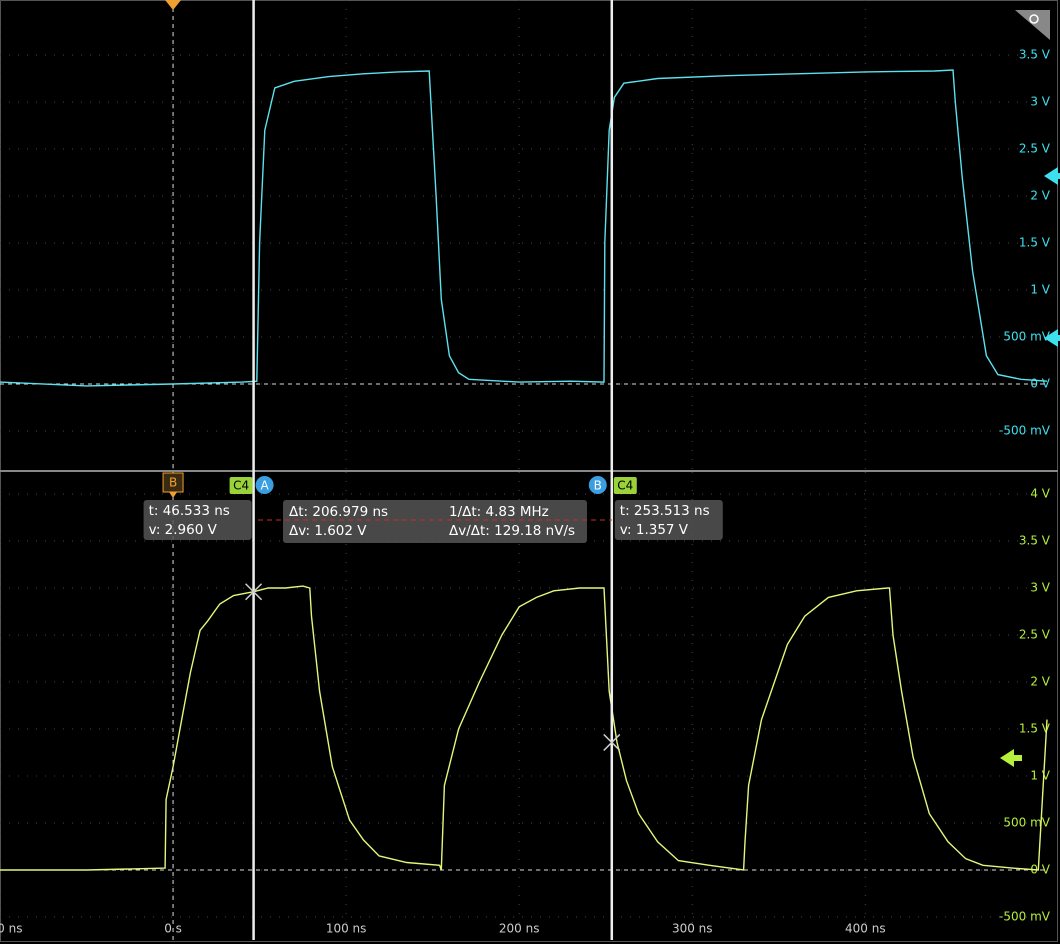 The image size is (1060, 944). Describe the element at coordinates (1040, 493) in the screenshot. I see `y-tick-label: 4 V` at that location.